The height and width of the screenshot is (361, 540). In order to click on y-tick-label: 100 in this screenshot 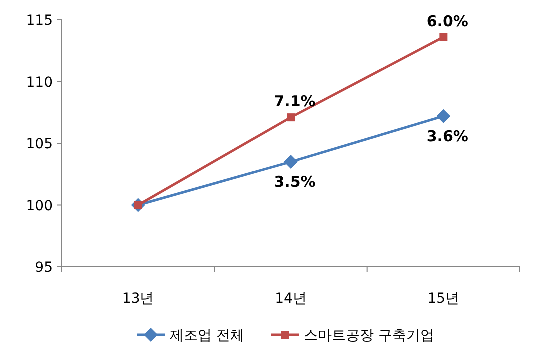, I will do `click(39, 206)`.